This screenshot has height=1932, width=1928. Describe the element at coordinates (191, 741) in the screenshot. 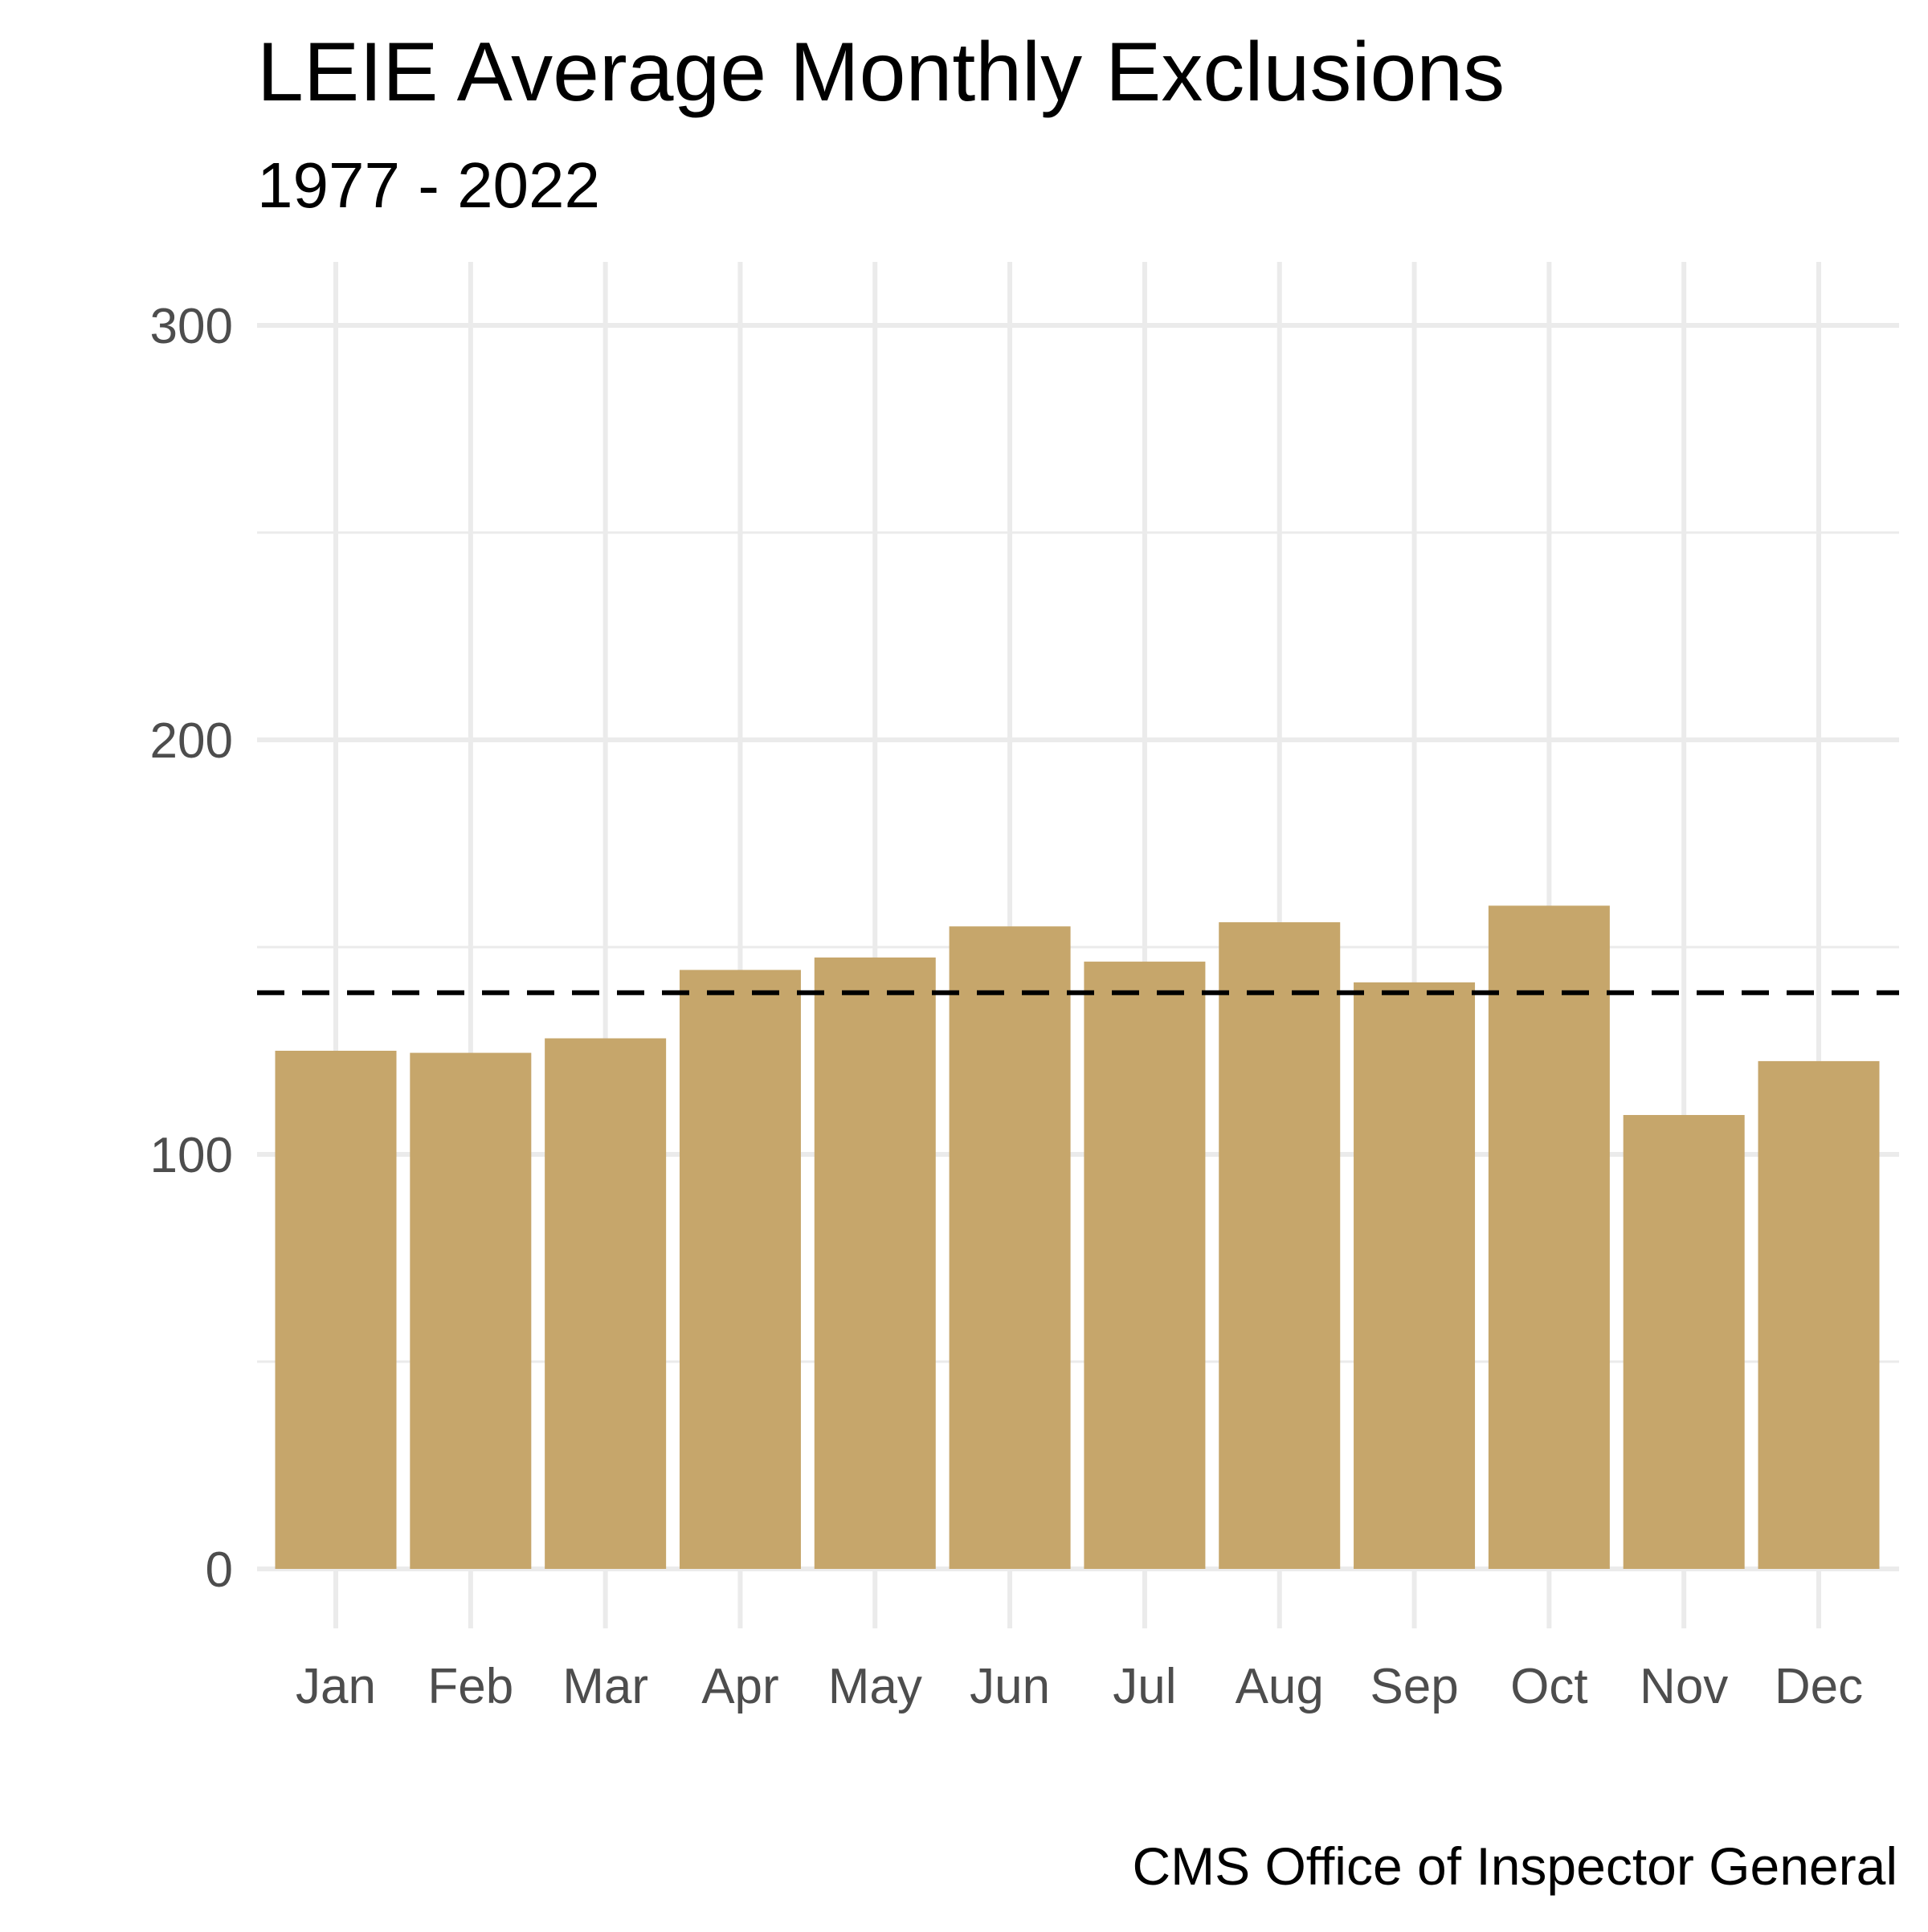

I see `y-tick-label: 200` at that location.